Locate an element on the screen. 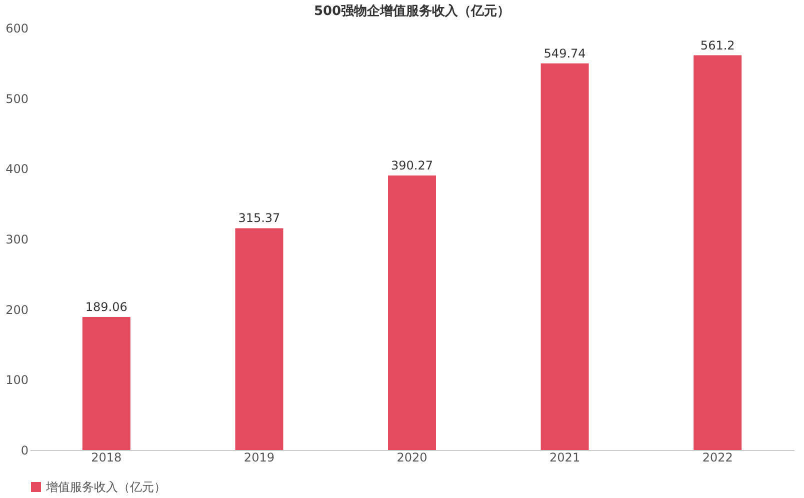 Image resolution: width=804 pixels, height=498 pixels. chart-title: 500强物企增值服务收入（亿元） is located at coordinates (412, 11).